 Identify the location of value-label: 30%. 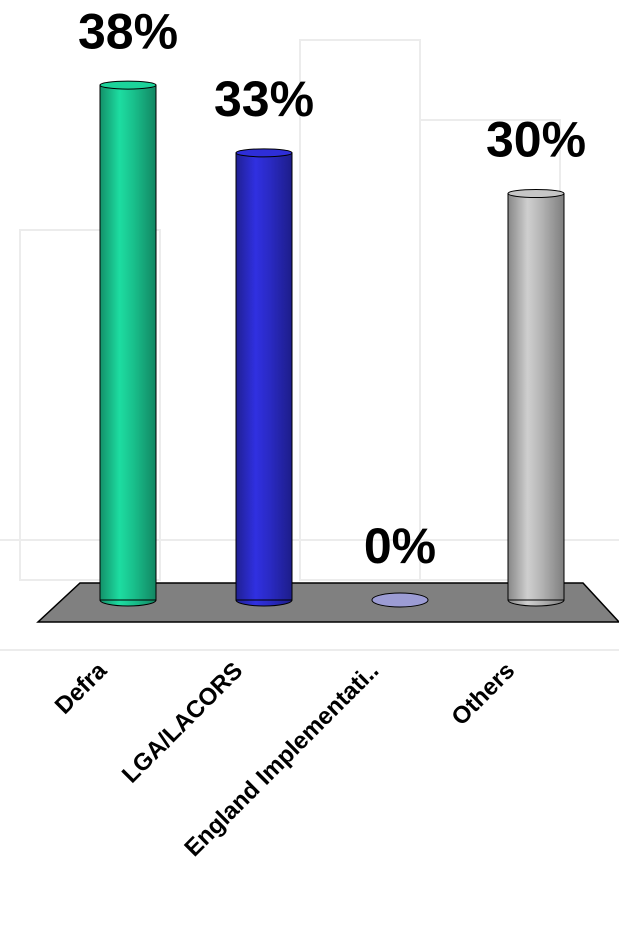
(536, 140).